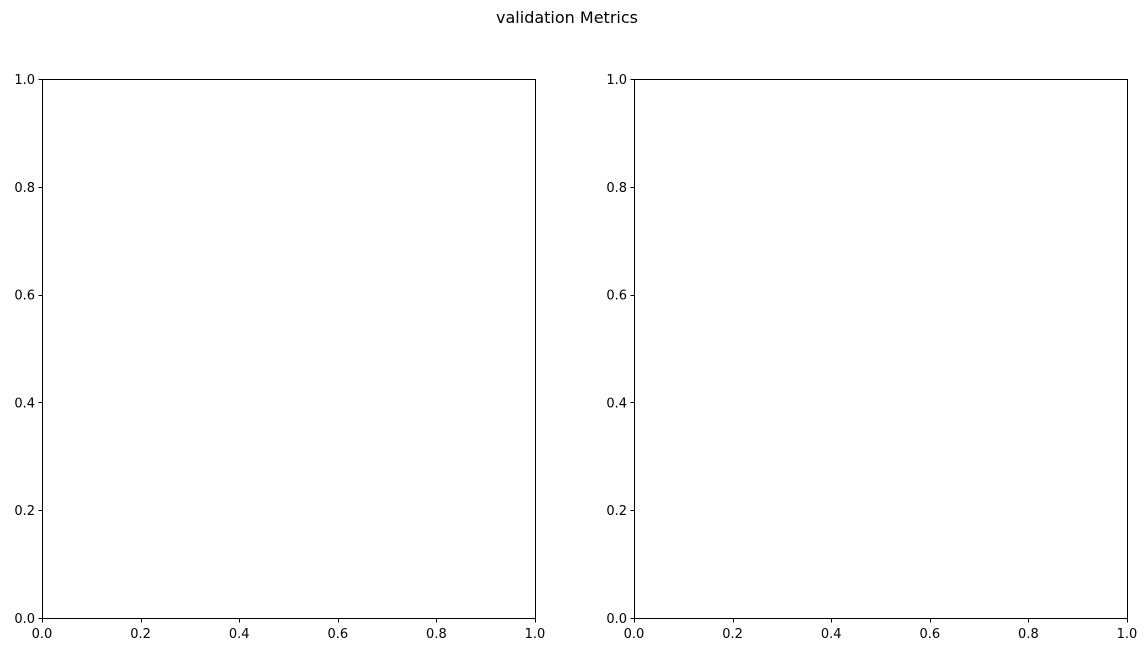 The width and height of the screenshot is (1147, 652). Describe the element at coordinates (616, 619) in the screenshot. I see `right-y-tick-label: 0.0` at that location.